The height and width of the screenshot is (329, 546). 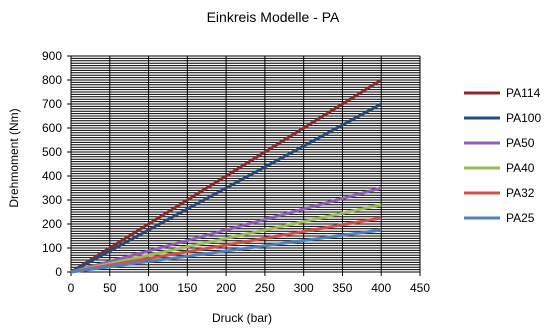 I want to click on y-tick-label: 900, so click(x=52, y=56).